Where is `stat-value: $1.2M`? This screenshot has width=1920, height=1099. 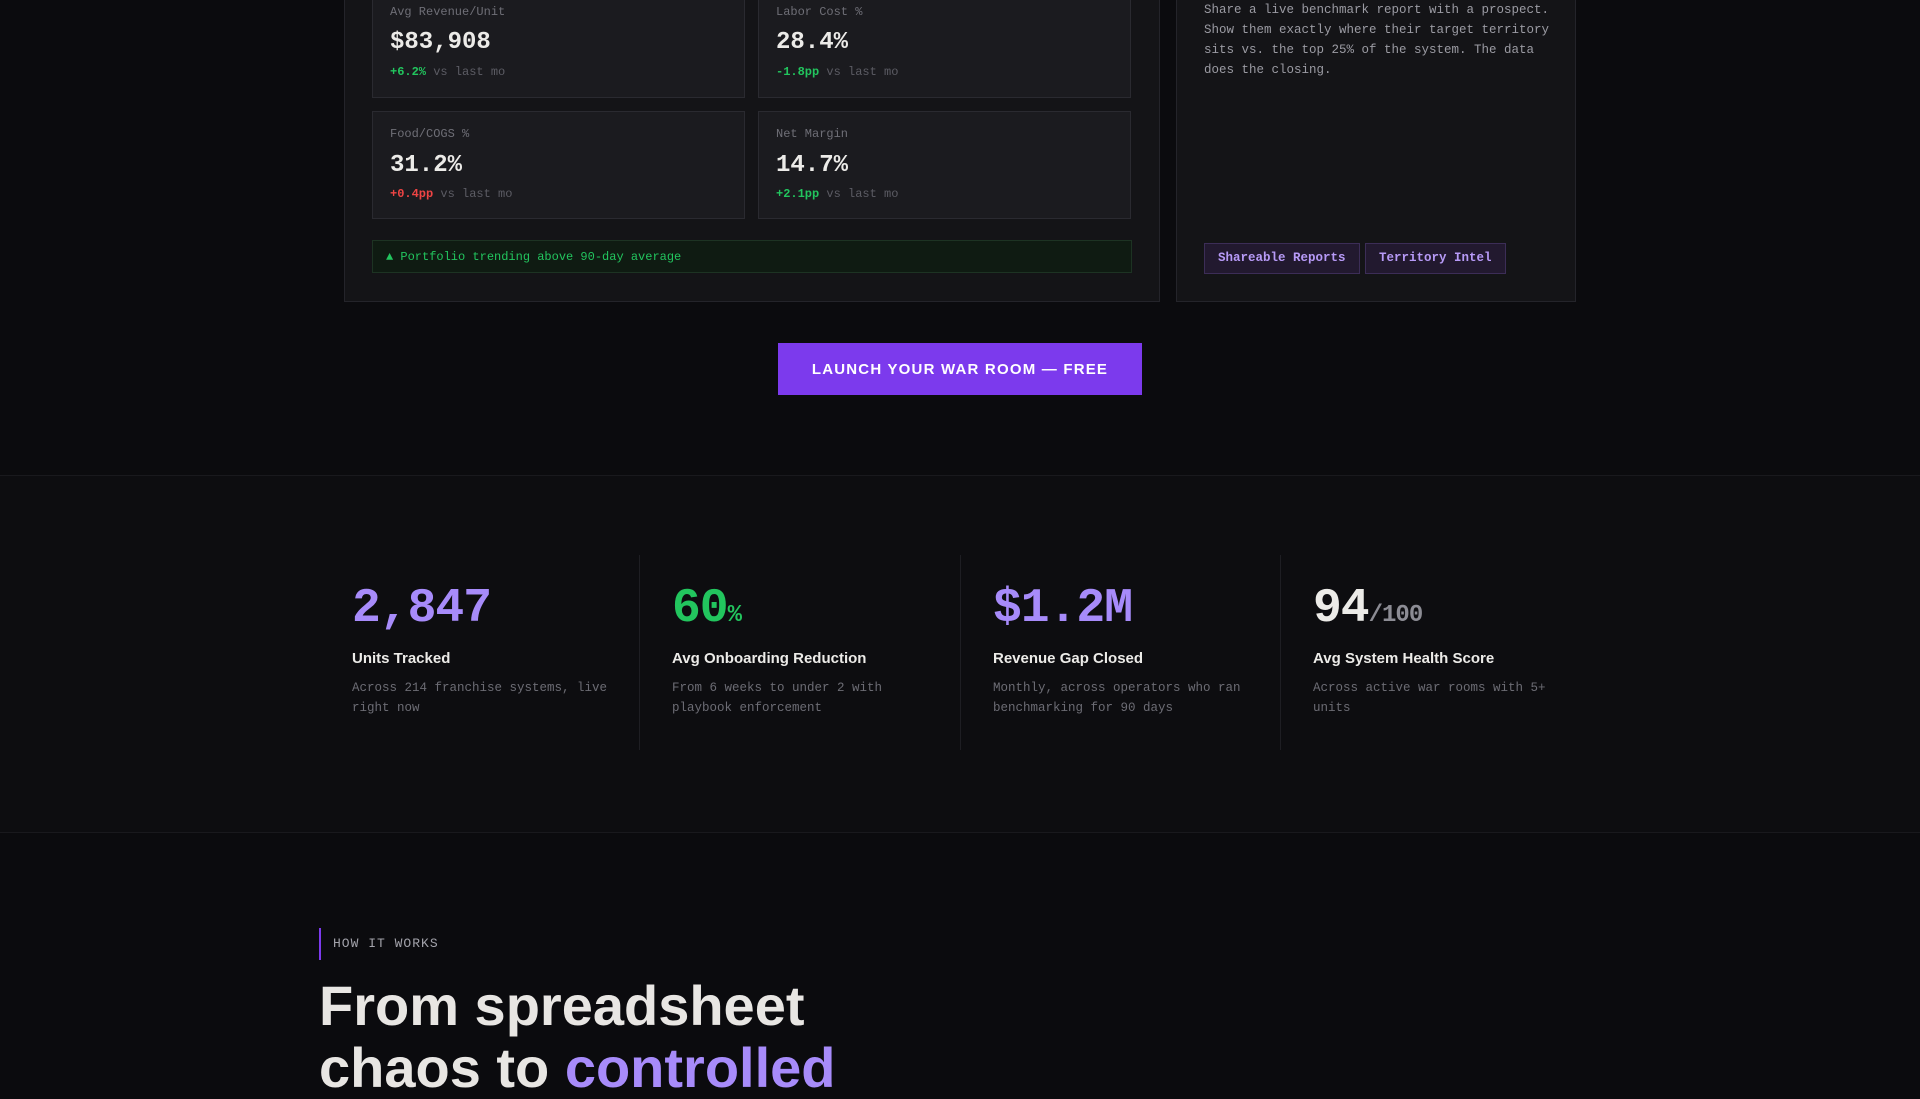 stat-value: $1.2M is located at coordinates (1063, 609).